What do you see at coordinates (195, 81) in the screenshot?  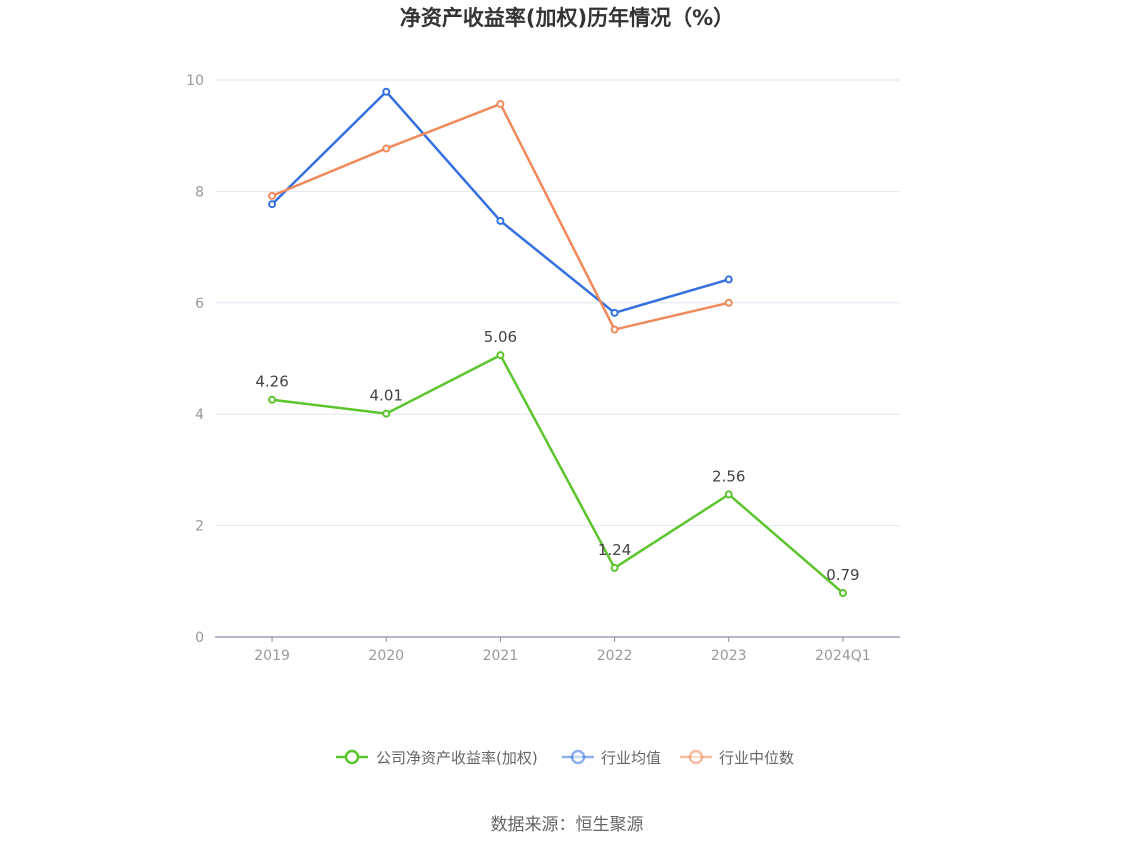 I see `y-tick-label: 10` at bounding box center [195, 81].